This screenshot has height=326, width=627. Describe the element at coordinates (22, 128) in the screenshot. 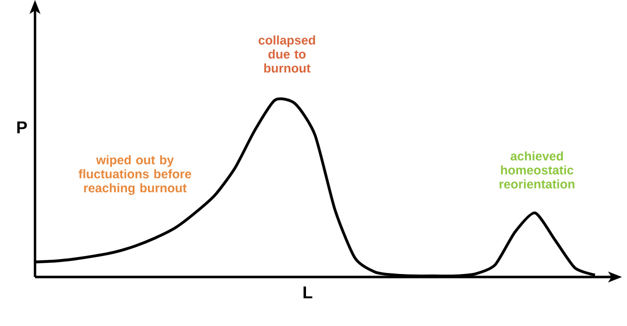

I see `y-axis-title: P` at that location.